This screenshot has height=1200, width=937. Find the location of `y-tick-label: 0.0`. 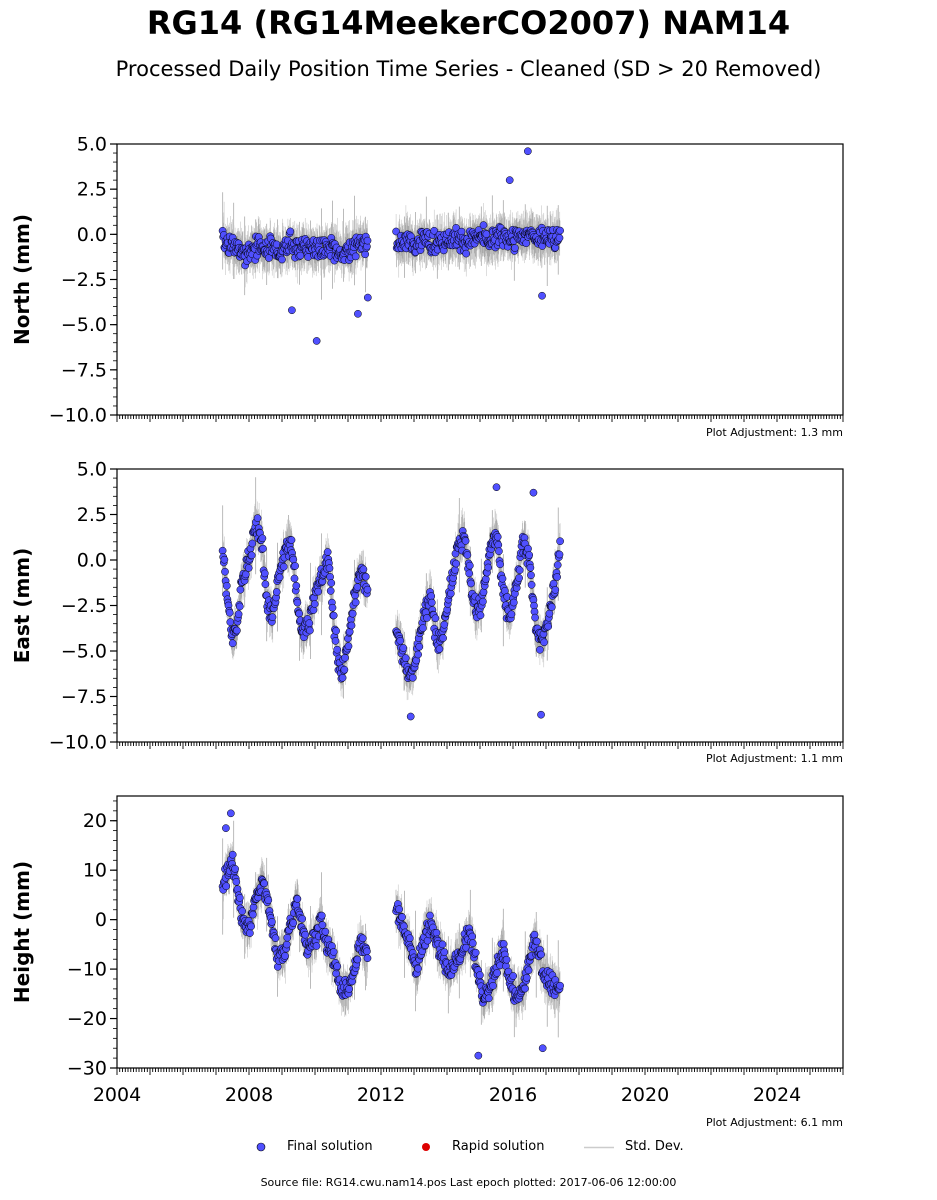

y-tick-label: 0.0 is located at coordinates (92, 561).